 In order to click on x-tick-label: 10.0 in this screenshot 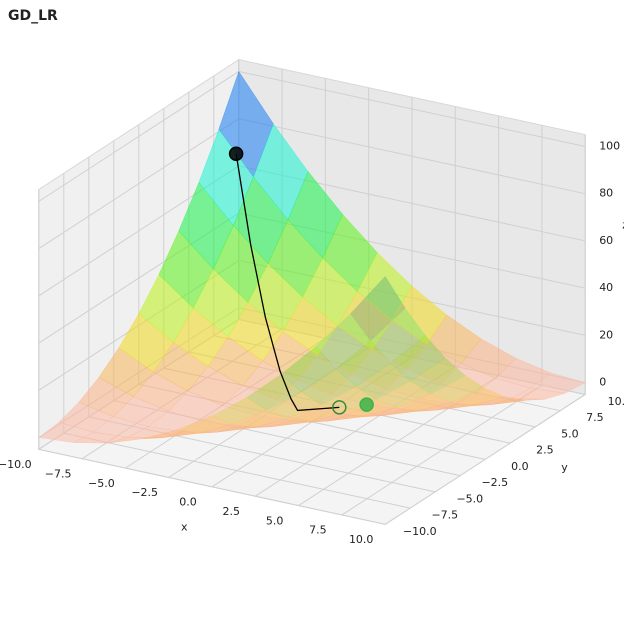, I will do `click(361, 539)`.